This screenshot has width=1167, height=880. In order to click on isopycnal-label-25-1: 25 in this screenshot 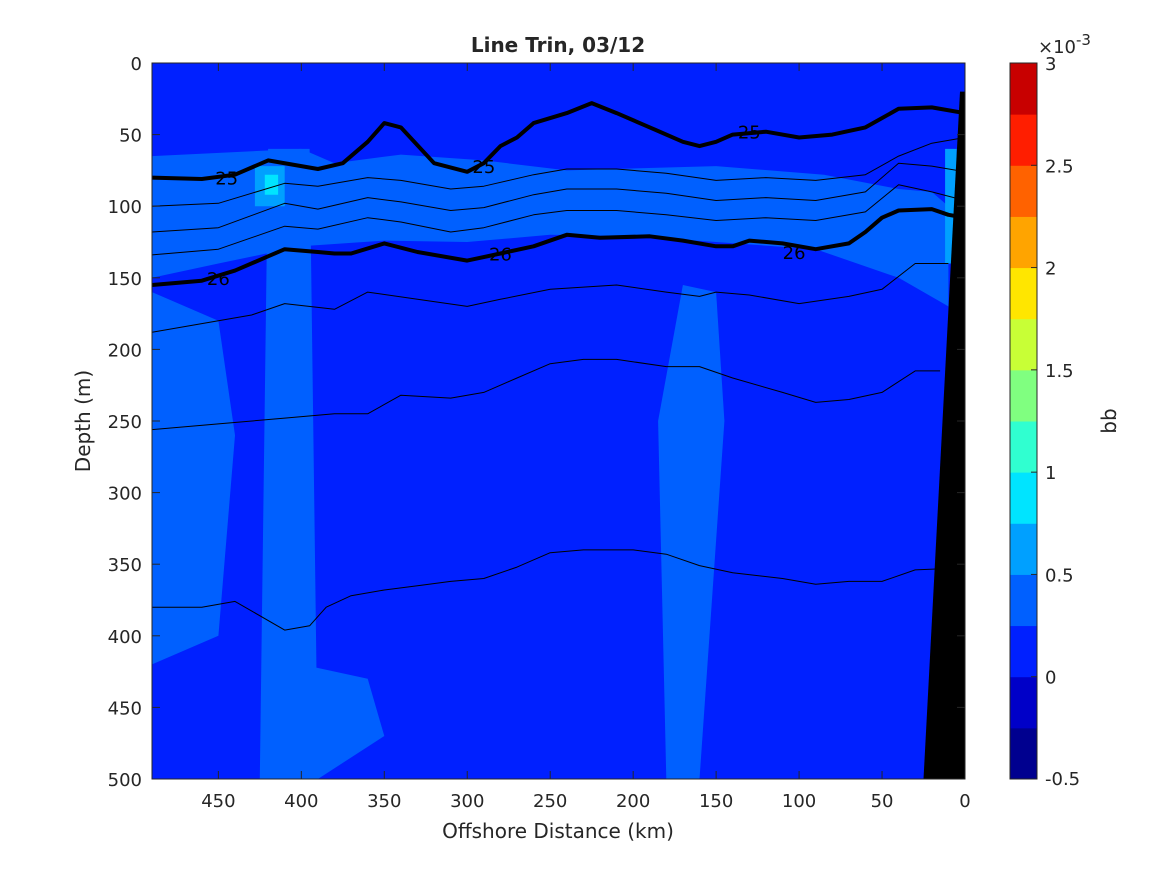, I will do `click(226, 179)`.